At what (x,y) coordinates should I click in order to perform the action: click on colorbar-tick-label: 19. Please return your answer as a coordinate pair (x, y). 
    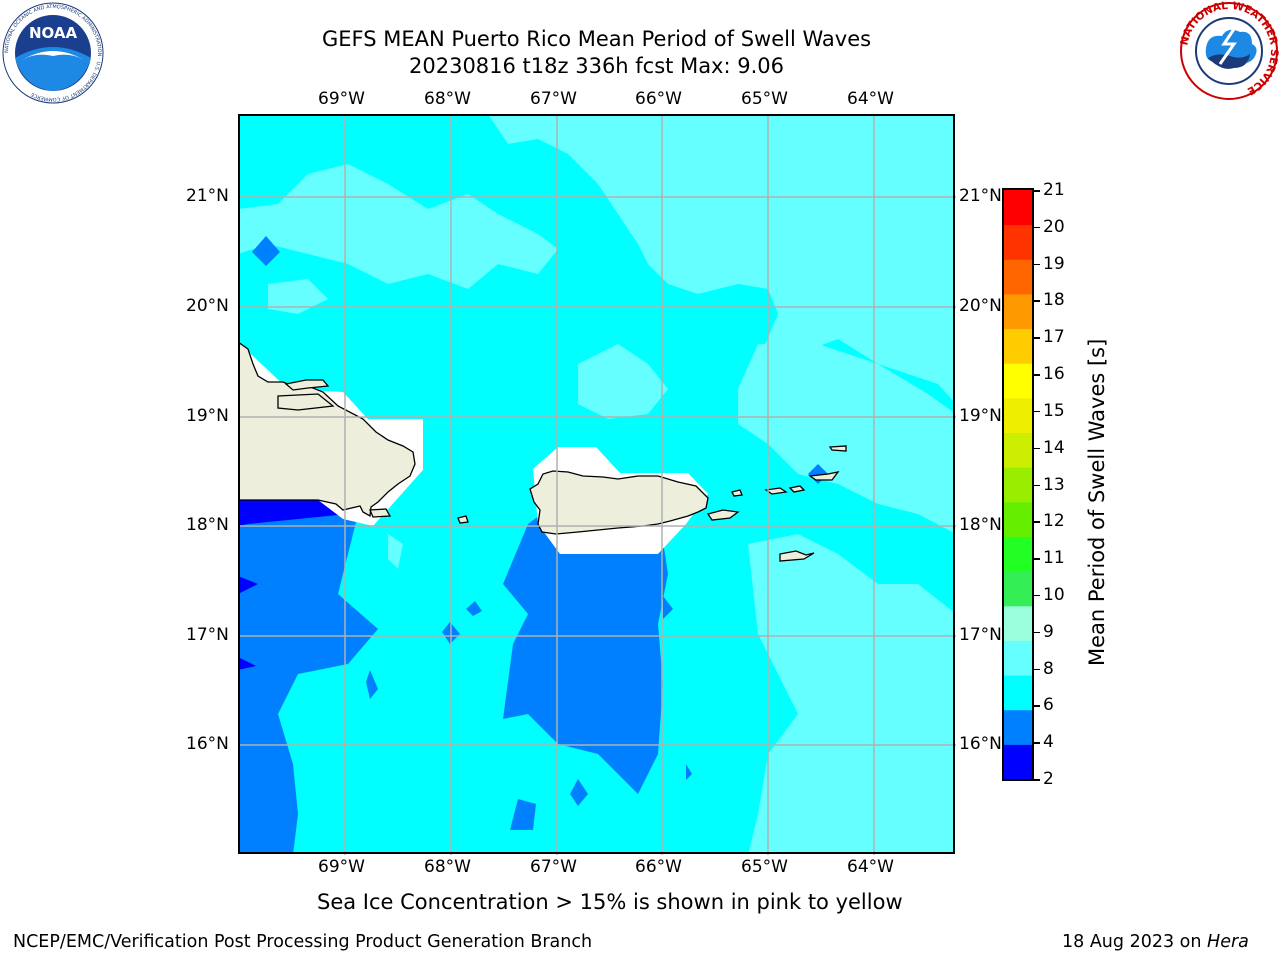
    Looking at the image, I should click on (1054, 263).